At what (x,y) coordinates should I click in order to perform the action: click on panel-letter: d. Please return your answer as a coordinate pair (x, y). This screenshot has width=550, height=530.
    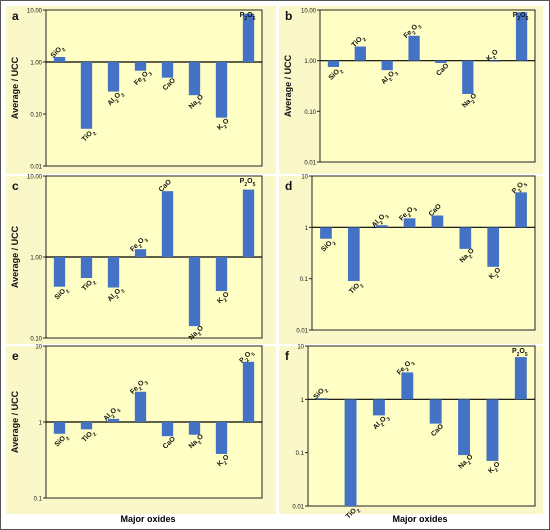
    Looking at the image, I should click on (288, 186).